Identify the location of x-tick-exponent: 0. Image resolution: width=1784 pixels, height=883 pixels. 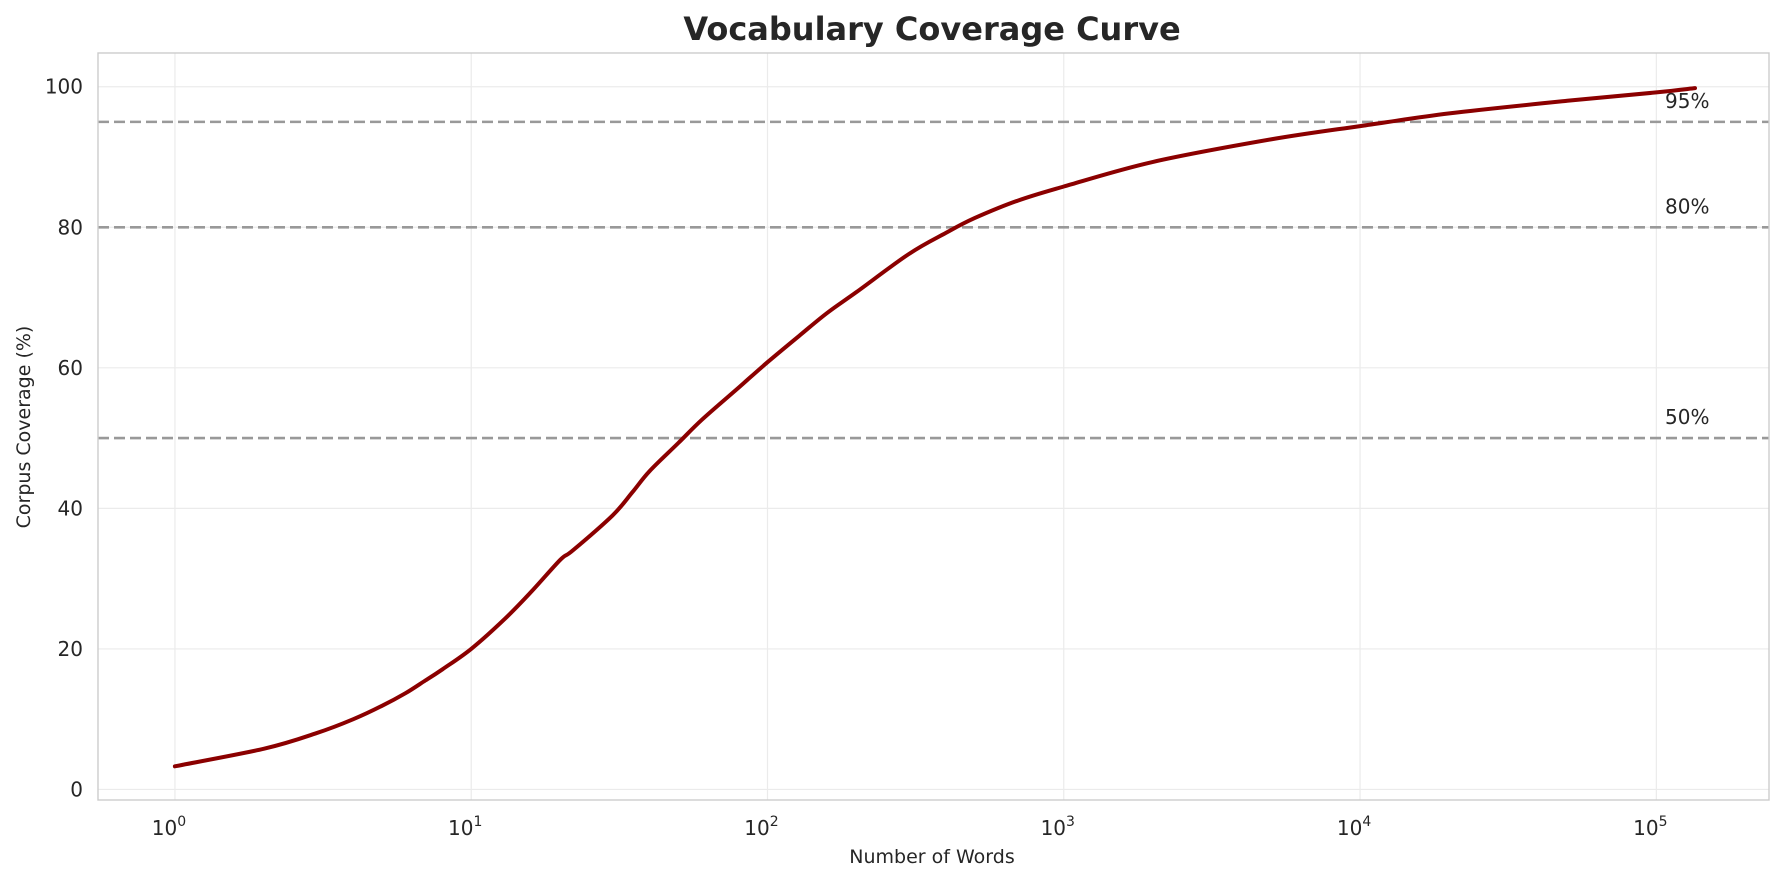
(181, 822).